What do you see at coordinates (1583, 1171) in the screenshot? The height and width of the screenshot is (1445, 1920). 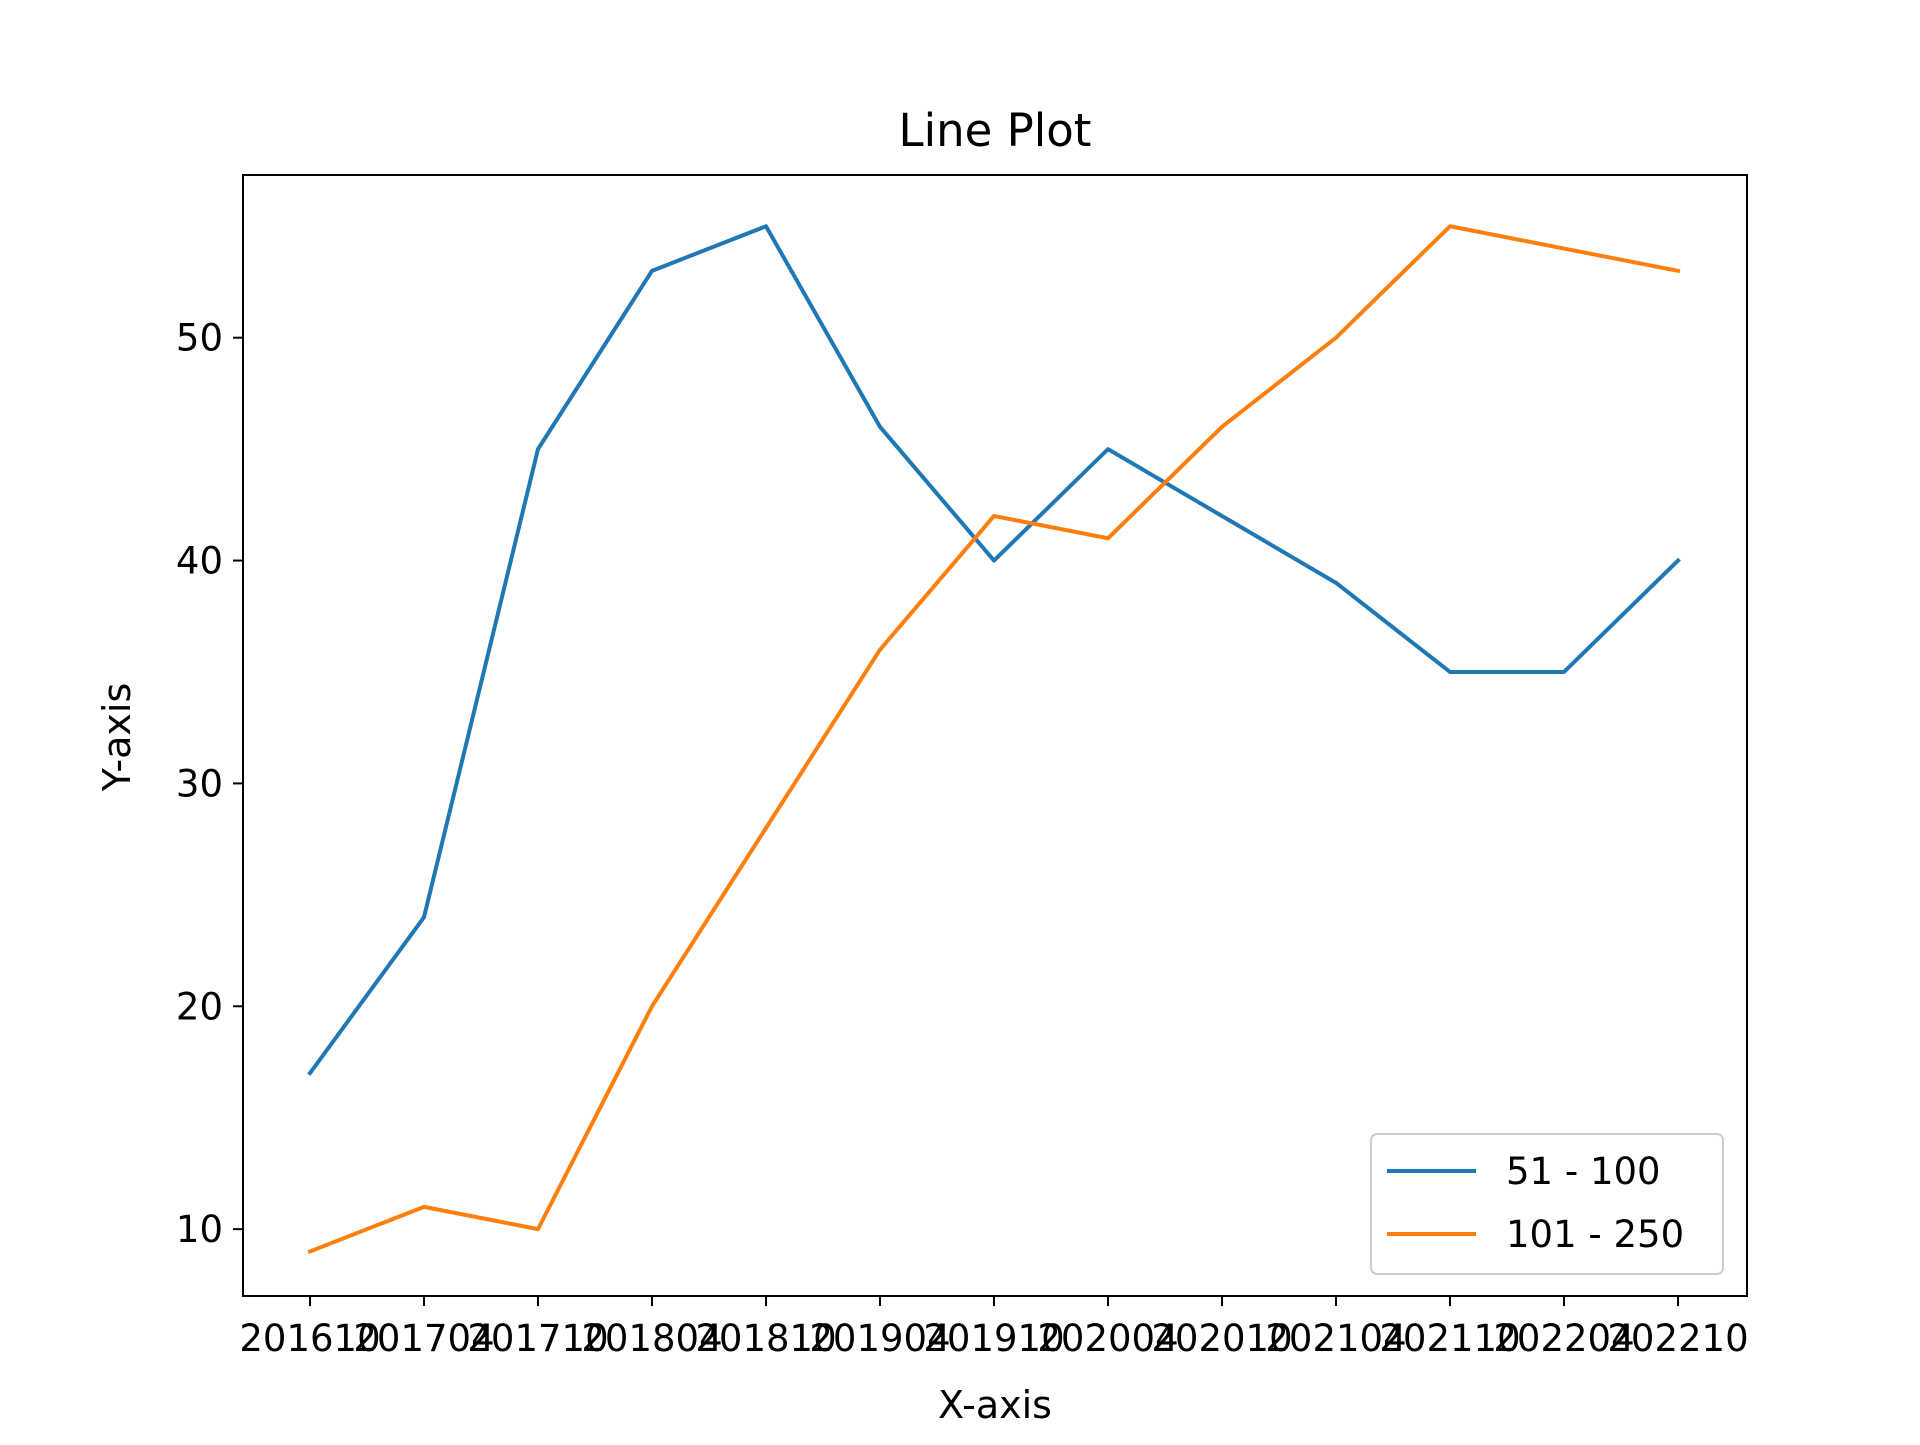 I see `legend-label: 51 - 100` at bounding box center [1583, 1171].